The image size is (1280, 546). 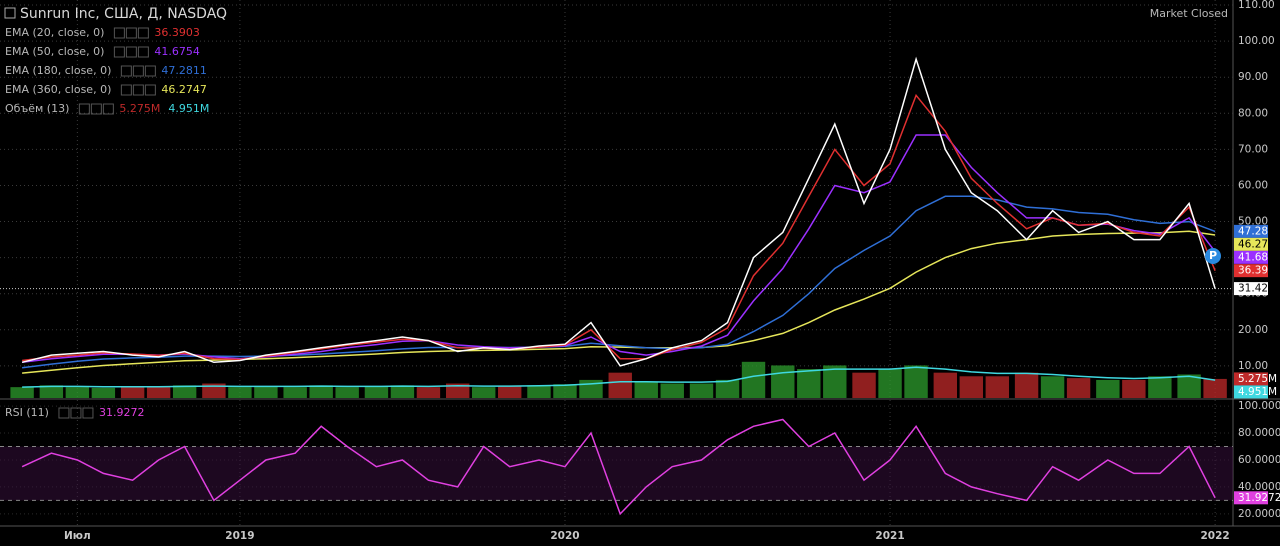 What do you see at coordinates (188, 108) in the screenshot?
I see `legend-value: 4.951M` at bounding box center [188, 108].